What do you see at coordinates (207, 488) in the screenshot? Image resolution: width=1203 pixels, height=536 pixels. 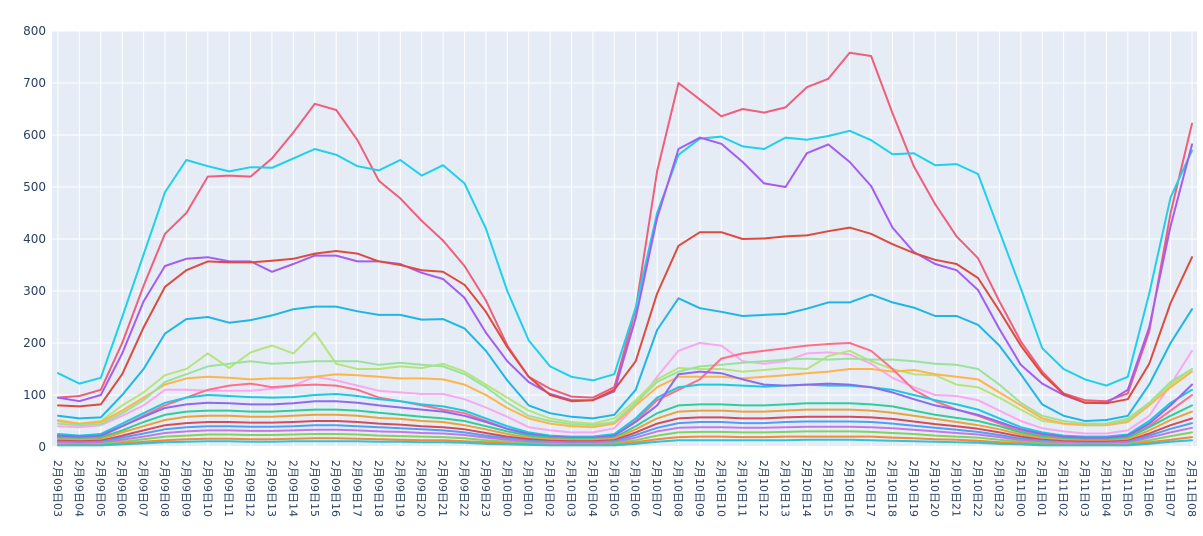 I see `x-tick-label: 2月09日10` at bounding box center [207, 488].